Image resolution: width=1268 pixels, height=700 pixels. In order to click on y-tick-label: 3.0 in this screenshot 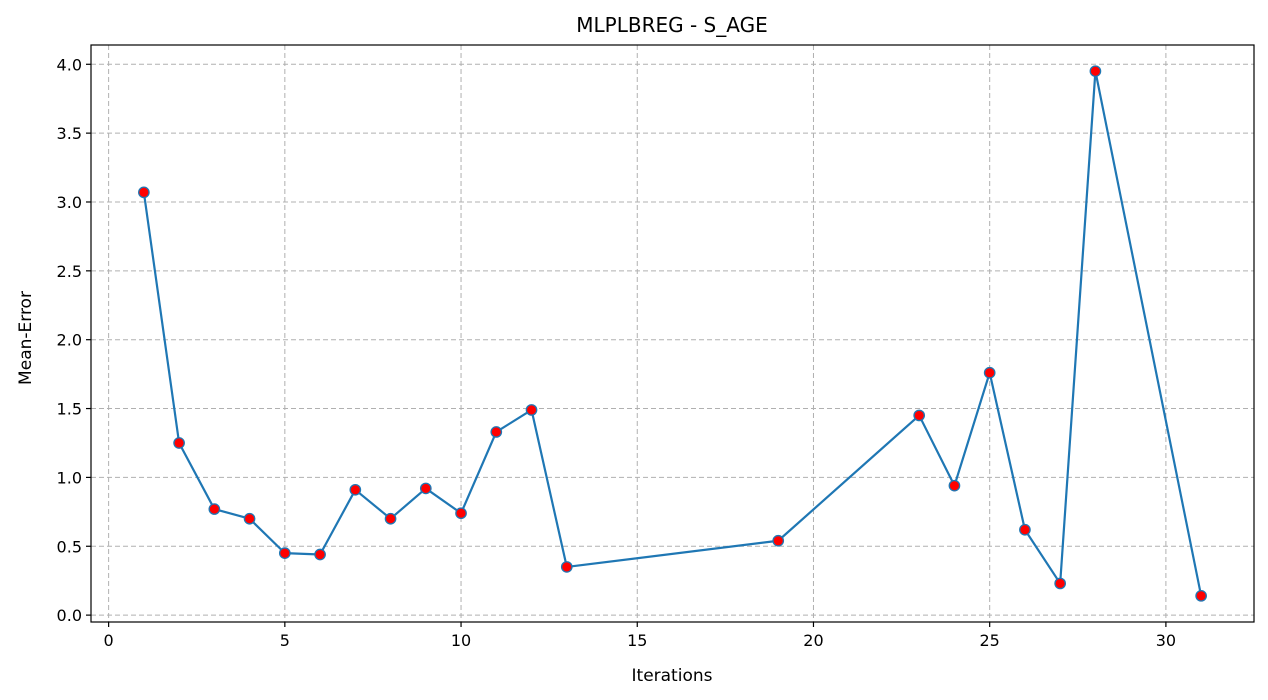, I will do `click(69, 202)`.